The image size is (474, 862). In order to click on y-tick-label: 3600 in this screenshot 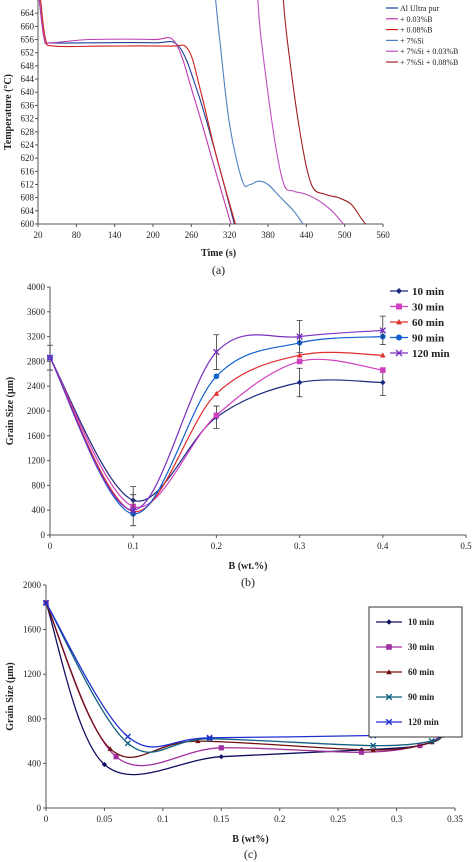, I will do `click(36, 312)`.